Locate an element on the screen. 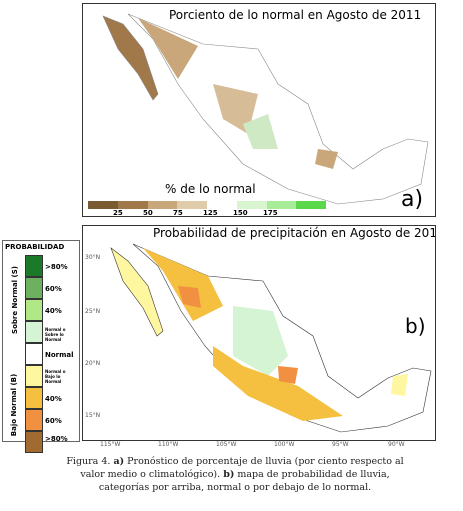 This screenshot has width=463, height=511. lon-label: 105°W is located at coordinates (226, 444).